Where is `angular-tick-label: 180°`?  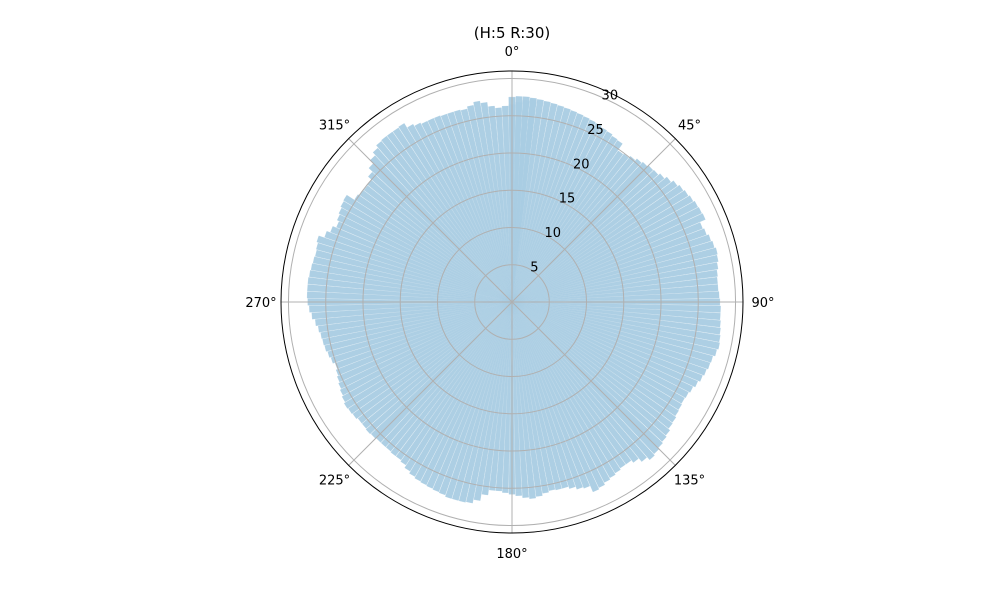 angular-tick-label: 180° is located at coordinates (511, 554).